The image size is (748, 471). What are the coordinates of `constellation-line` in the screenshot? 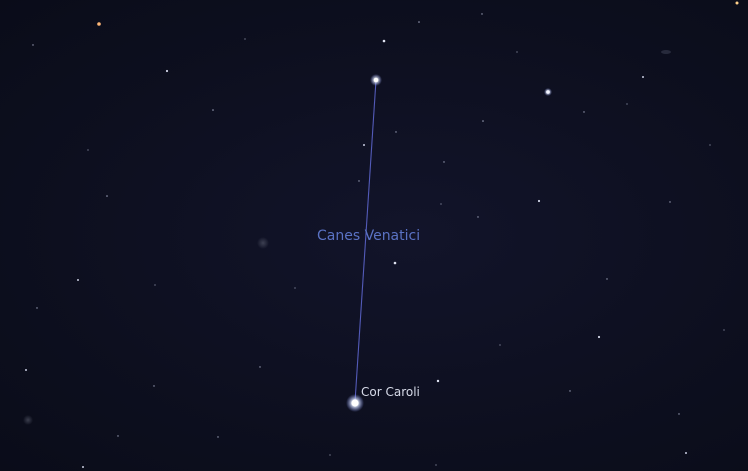 It's located at (365, 241).